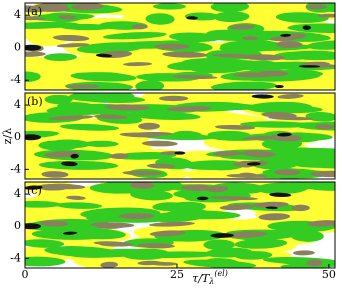  What do you see at coordinates (177, 274) in the screenshot?
I see `x-tick-label: 25` at bounding box center [177, 274].